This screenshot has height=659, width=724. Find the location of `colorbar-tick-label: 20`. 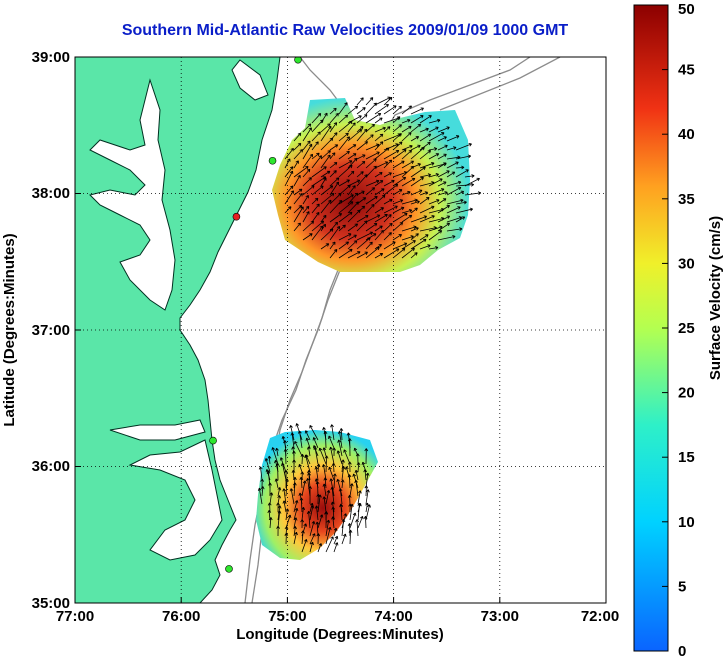

colorbar-tick-label: 20 is located at coordinates (686, 393).